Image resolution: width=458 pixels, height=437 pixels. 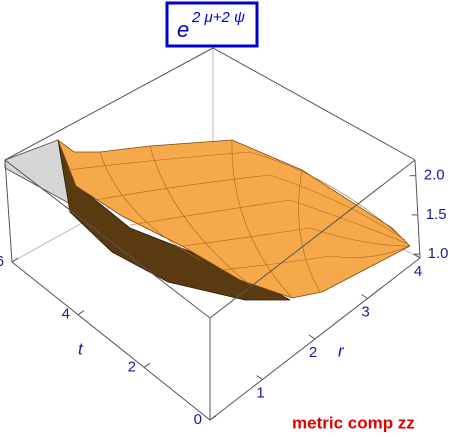 What do you see at coordinates (198, 419) in the screenshot?
I see `x-tick-label: 0` at bounding box center [198, 419].